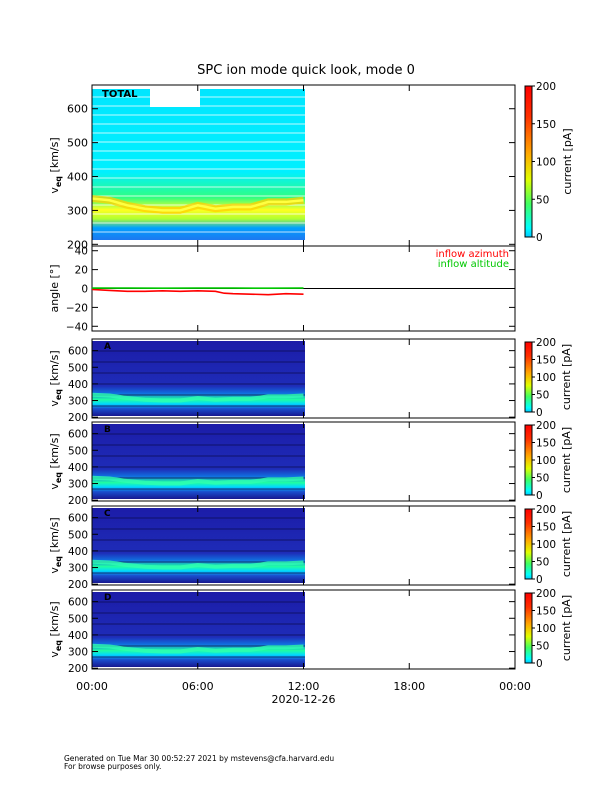 The height and width of the screenshot is (792, 612). Describe the element at coordinates (120, 94) in the screenshot. I see `panel-label-total: TOTAL` at that location.